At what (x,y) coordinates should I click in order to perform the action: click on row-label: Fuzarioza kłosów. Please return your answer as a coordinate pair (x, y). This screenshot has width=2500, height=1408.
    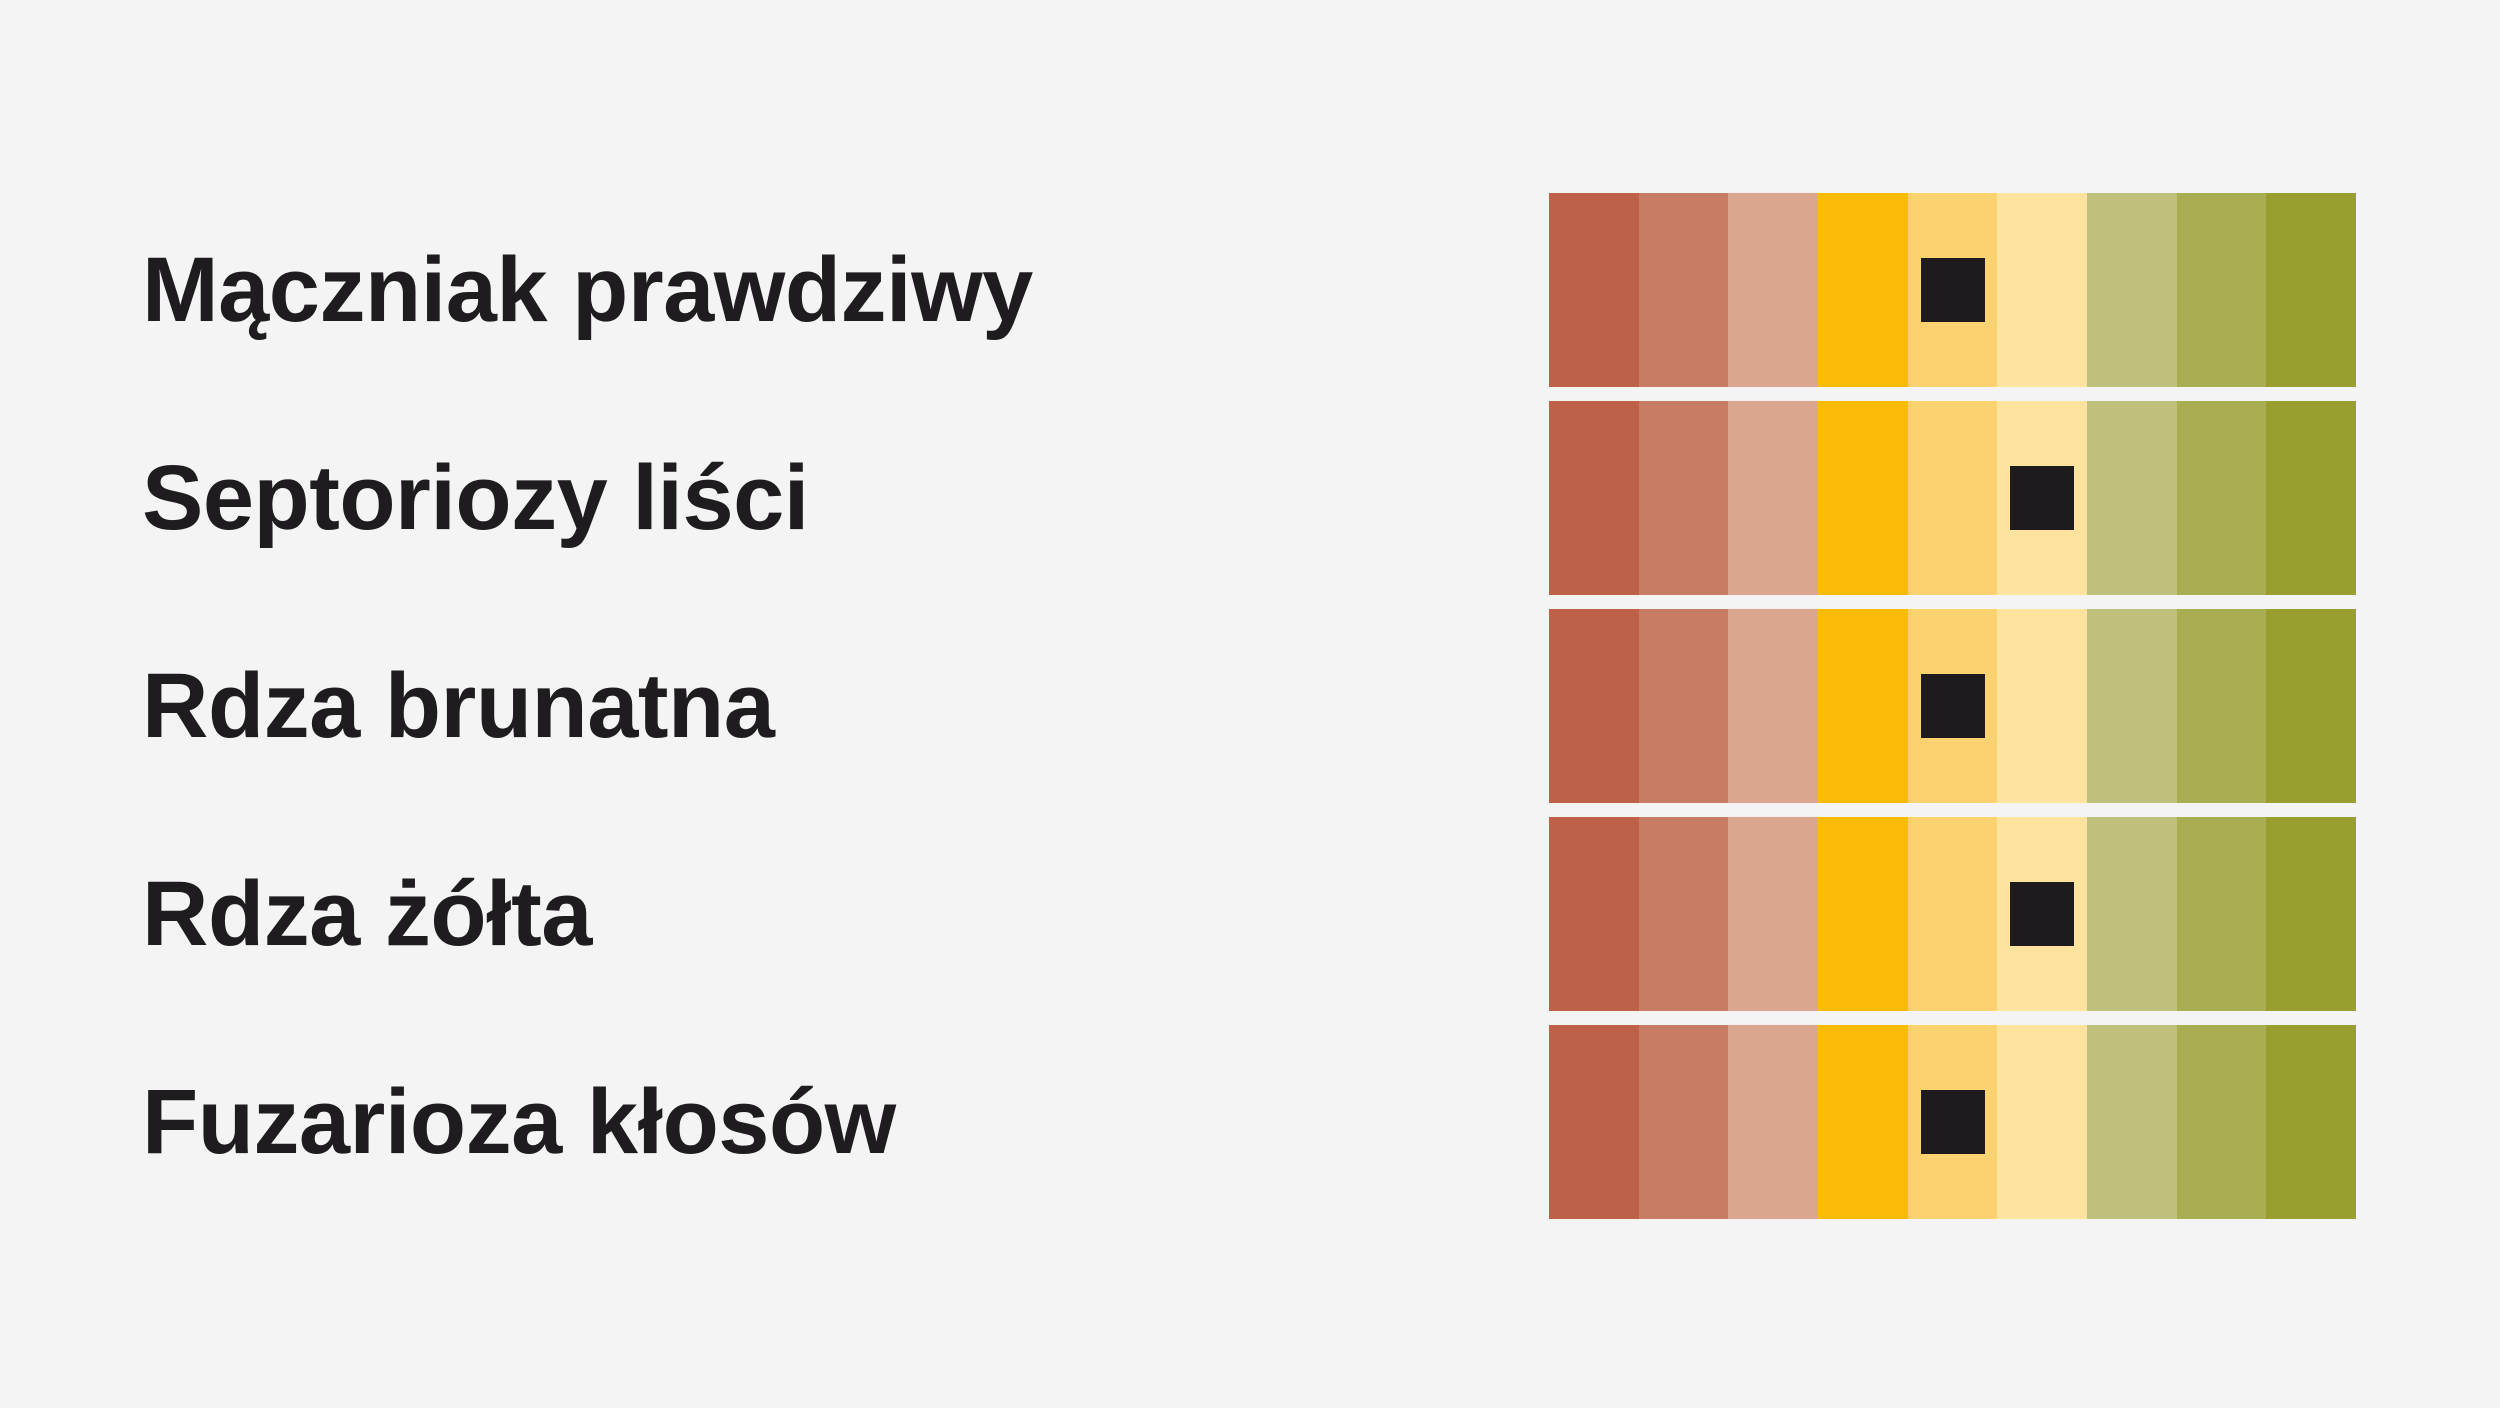
    Looking at the image, I should click on (519, 1122).